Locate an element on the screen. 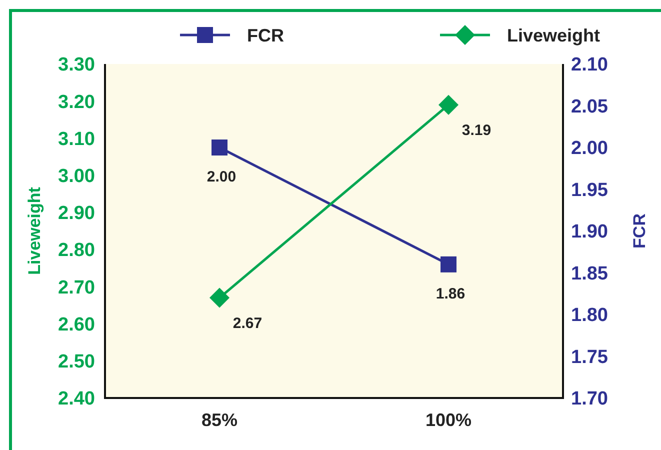  y-axis-title: Liveweight is located at coordinates (34, 230).